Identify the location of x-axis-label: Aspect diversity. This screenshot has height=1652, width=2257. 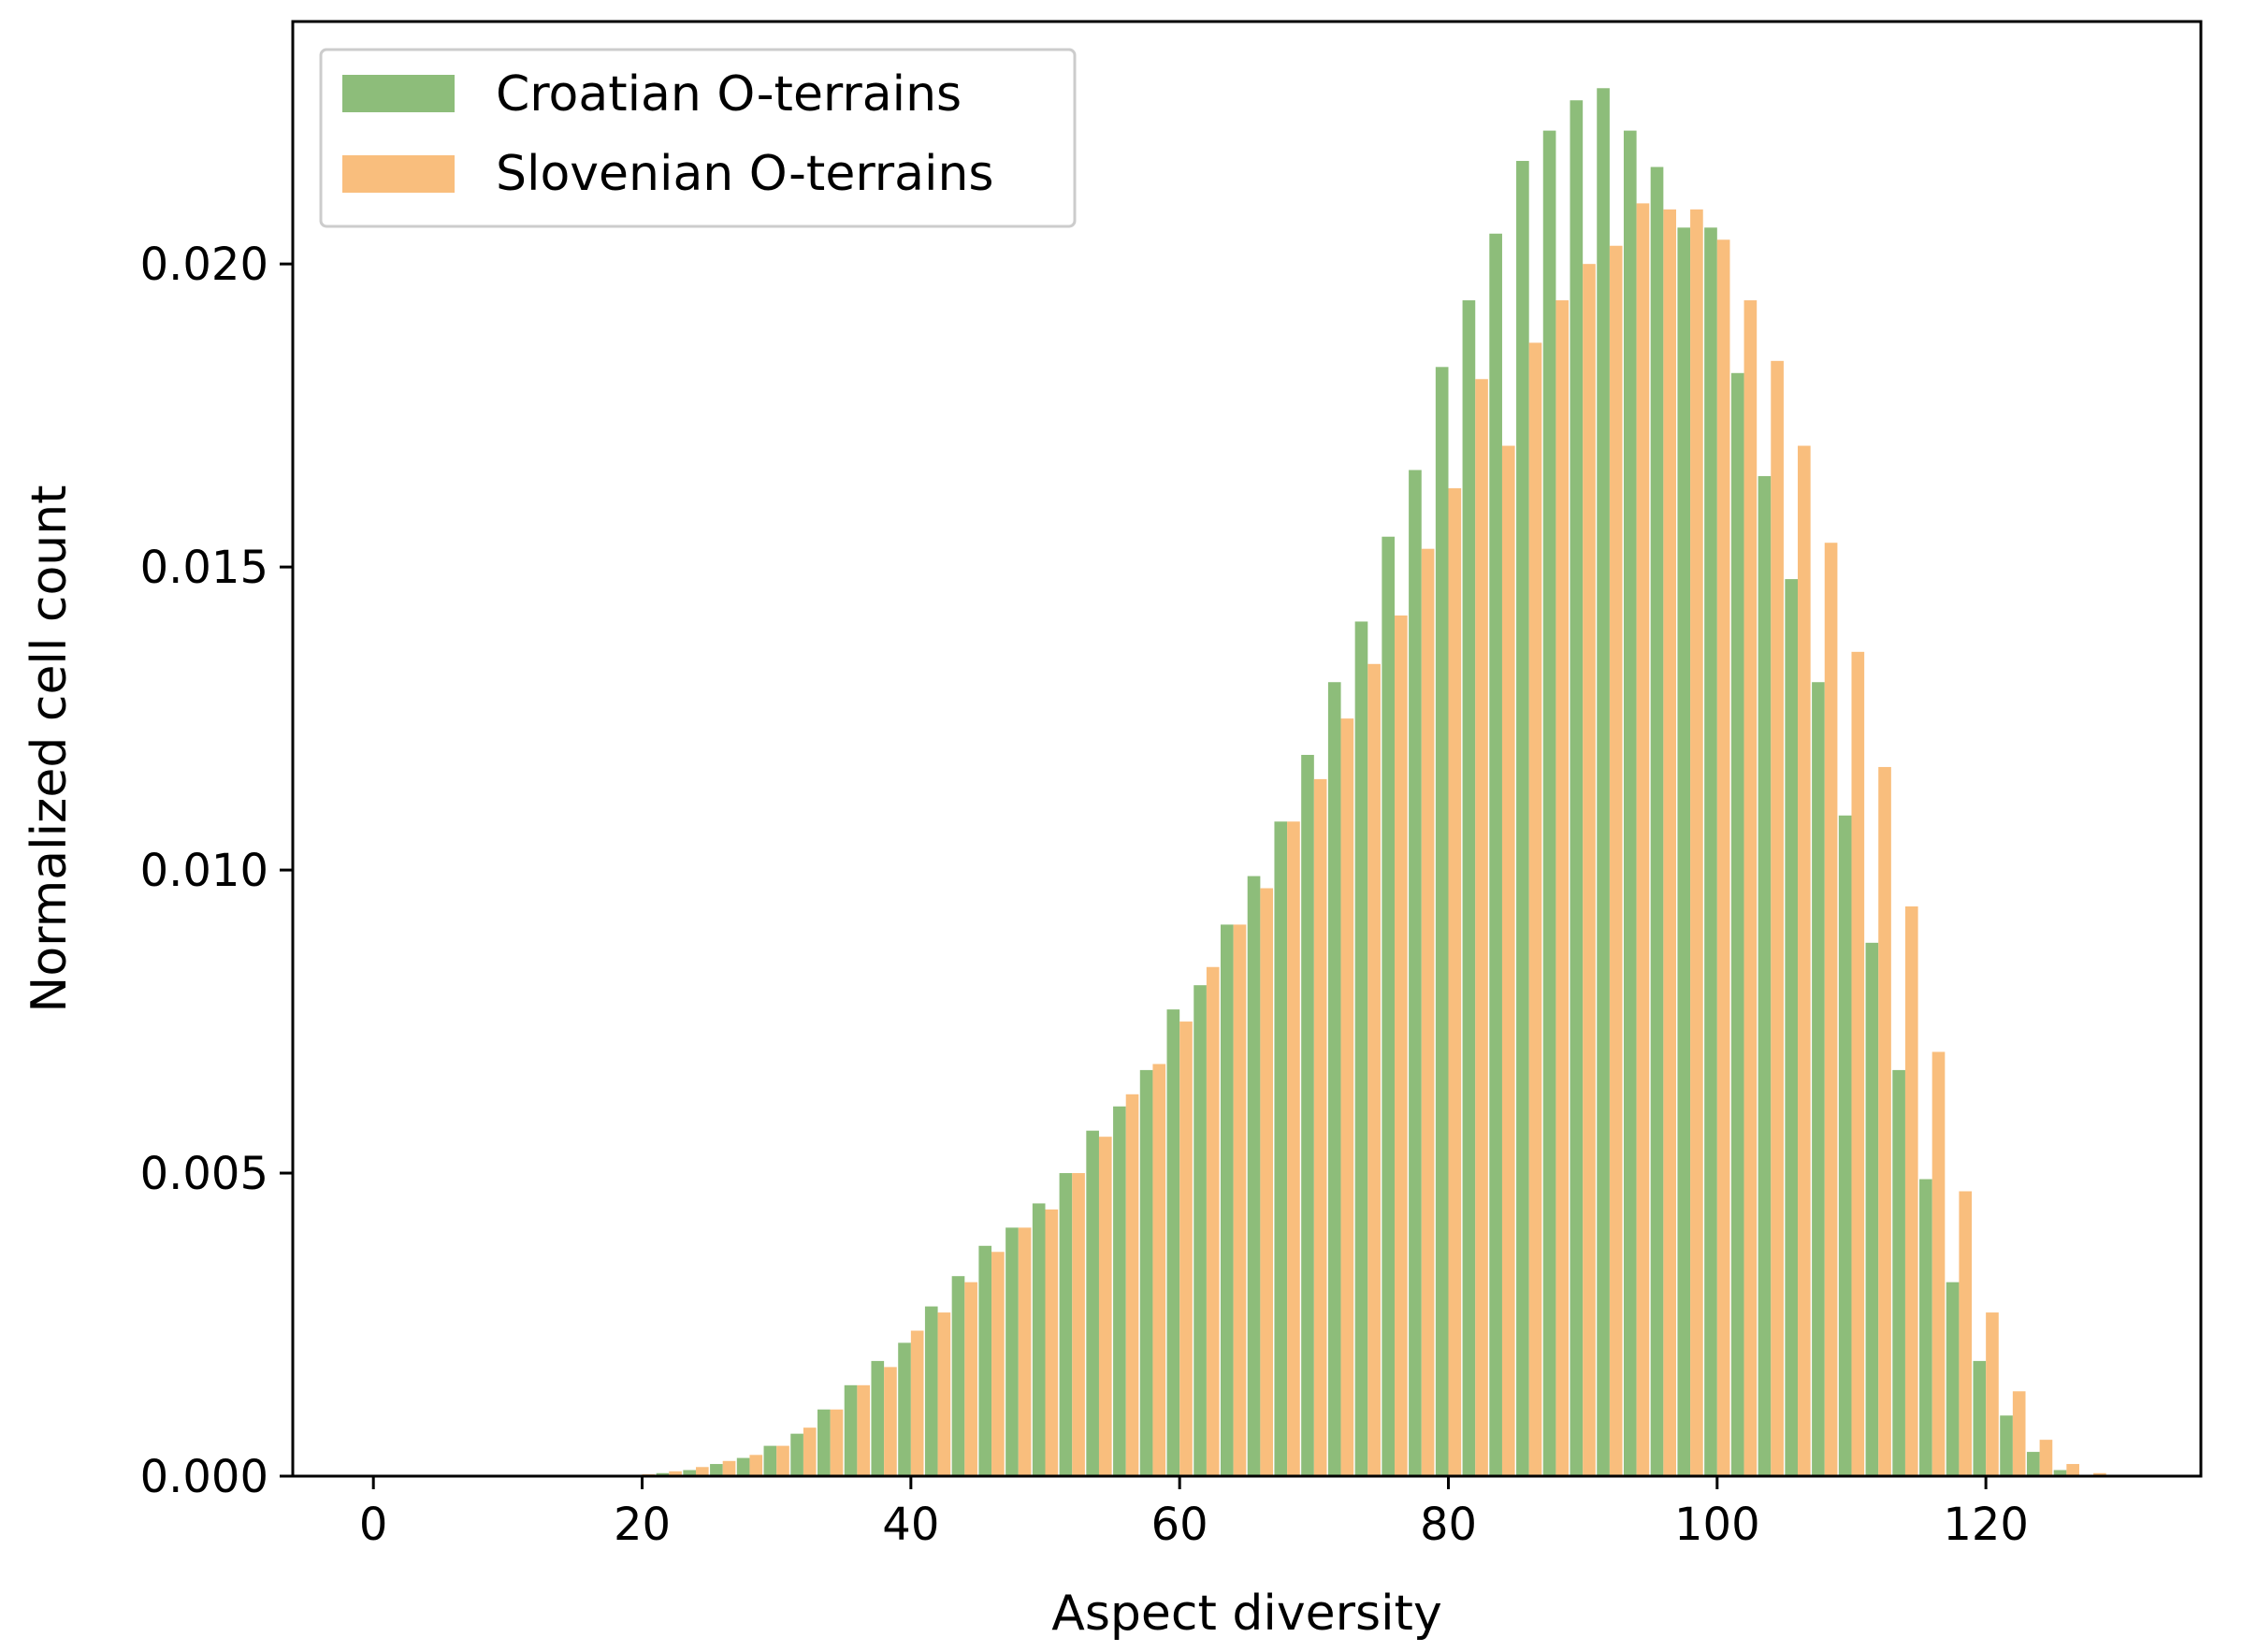
(1246, 1614).